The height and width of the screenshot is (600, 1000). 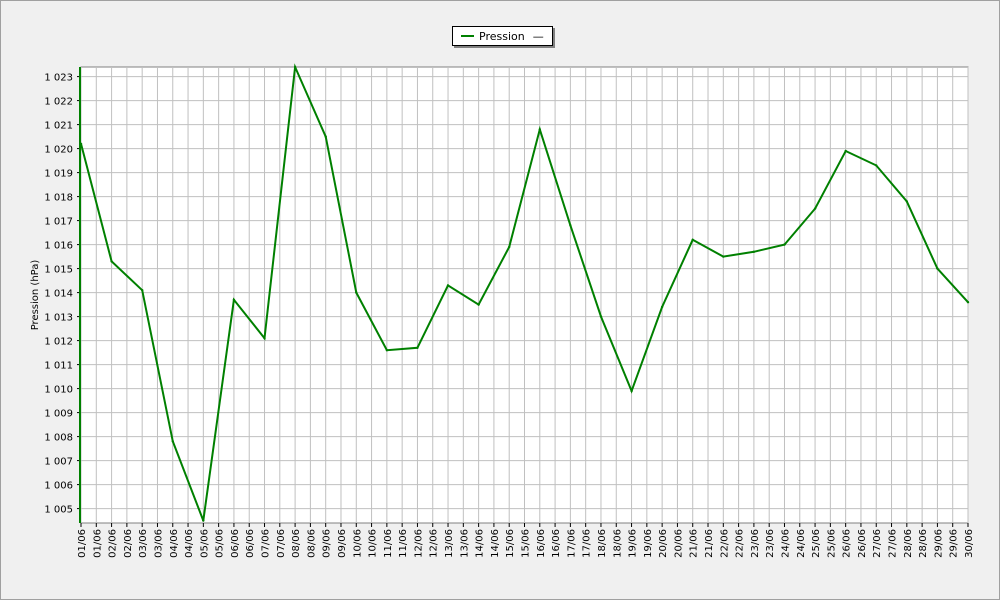 What do you see at coordinates (58, 366) in the screenshot?
I see `y-tick-label: 1 011` at bounding box center [58, 366].